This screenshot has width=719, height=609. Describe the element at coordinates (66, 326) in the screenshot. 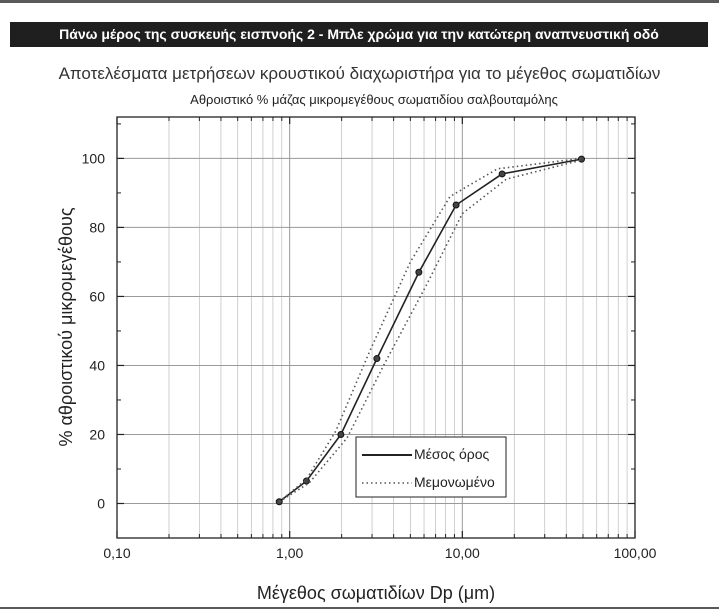

I see `y-axis-label: % αθροιστικού μικρομεγέθους` at that location.